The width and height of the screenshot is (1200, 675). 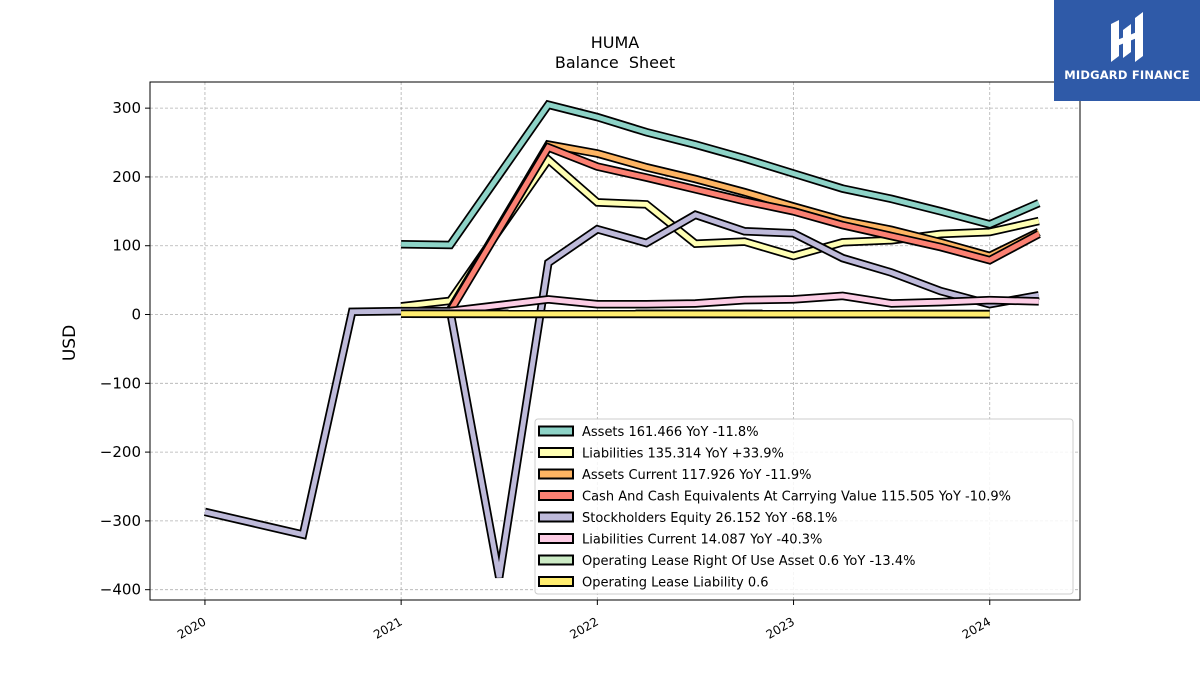 What do you see at coordinates (720, 174) in the screenshot?
I see `series-line-assets` at bounding box center [720, 174].